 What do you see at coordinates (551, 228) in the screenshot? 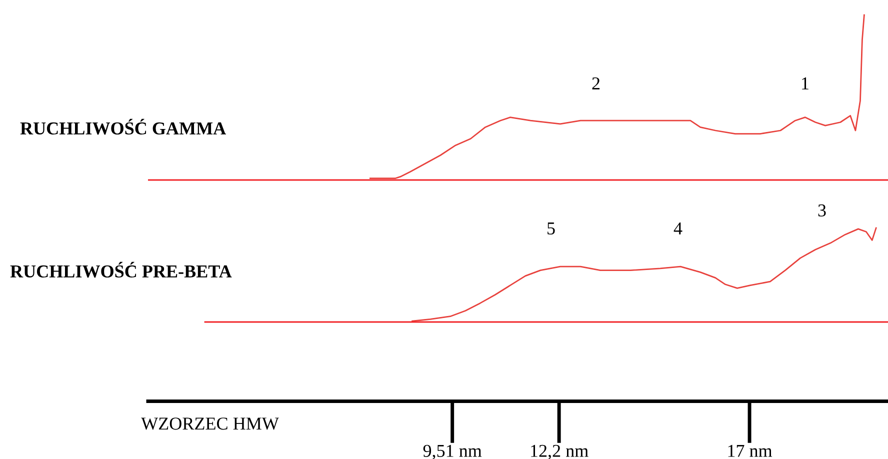
I see `annotation: 5` at bounding box center [551, 228].